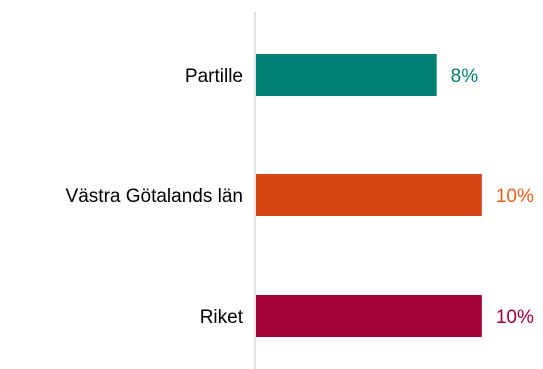 This screenshot has width=543, height=369. What do you see at coordinates (214, 76) in the screenshot?
I see `category-label-0: Partille` at bounding box center [214, 76].